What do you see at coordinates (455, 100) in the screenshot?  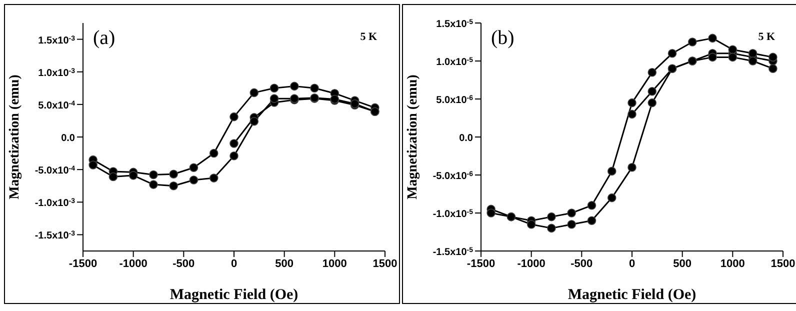 I see `y-tick-label: 5.0x10$^{-6}$` at bounding box center [455, 100].